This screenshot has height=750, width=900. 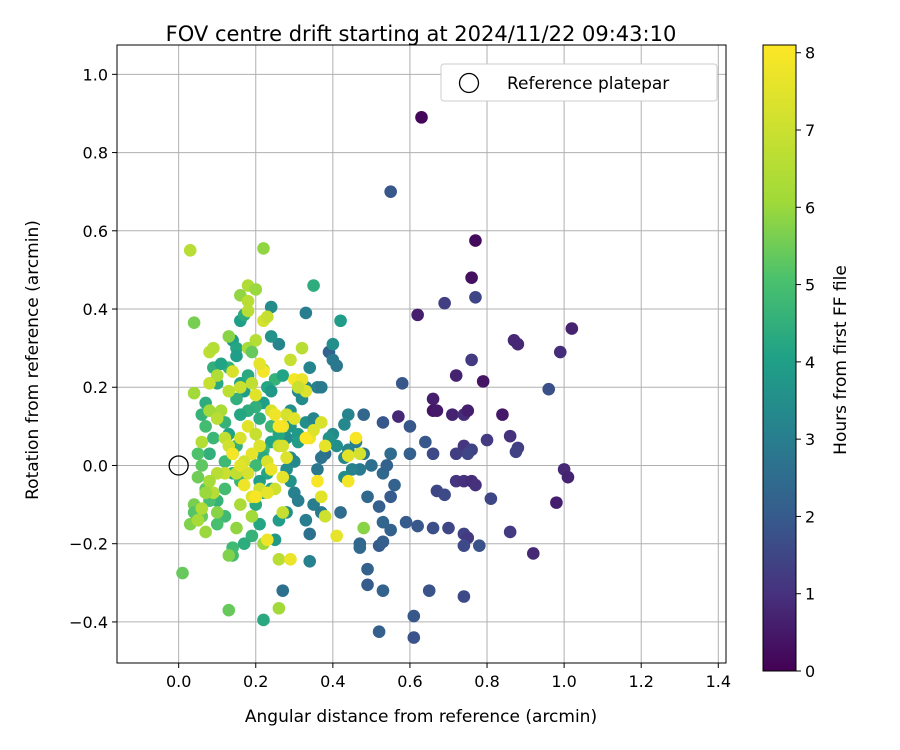 I want to click on y-tick-label: −0.2, so click(x=88, y=544).